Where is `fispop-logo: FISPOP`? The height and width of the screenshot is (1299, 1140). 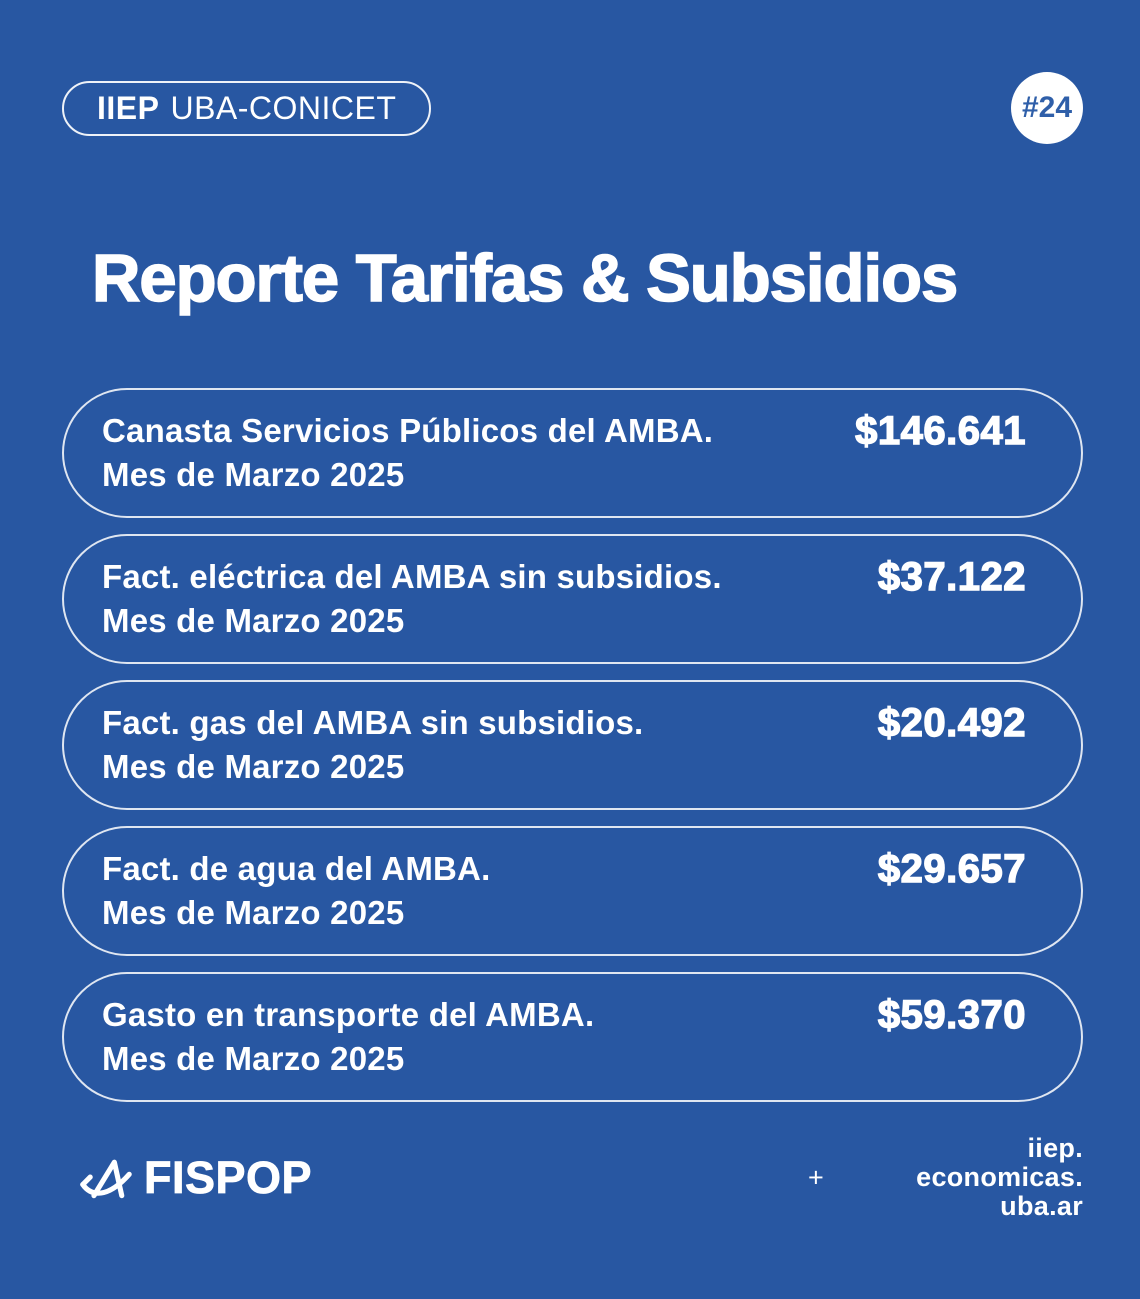 fispop-logo: FISPOP is located at coordinates (196, 1177).